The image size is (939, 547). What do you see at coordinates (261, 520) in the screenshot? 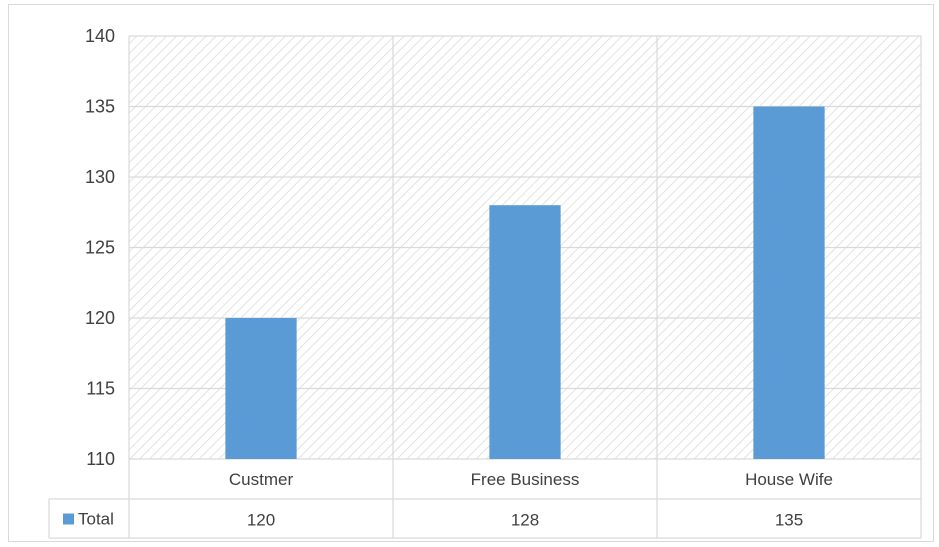
I see `data-table-value-0: 120` at bounding box center [261, 520].